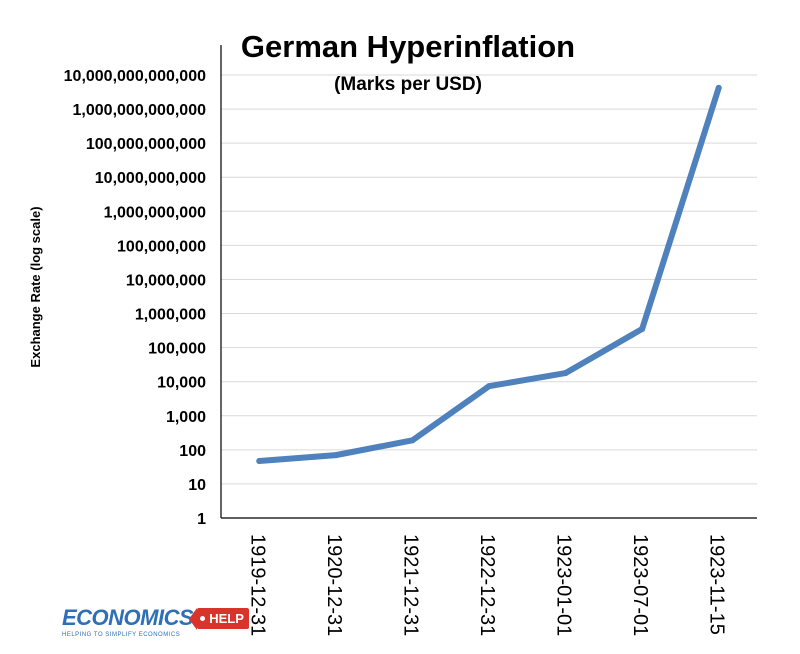  I want to click on chart-subtitle: (Marks per USD), so click(408, 84).